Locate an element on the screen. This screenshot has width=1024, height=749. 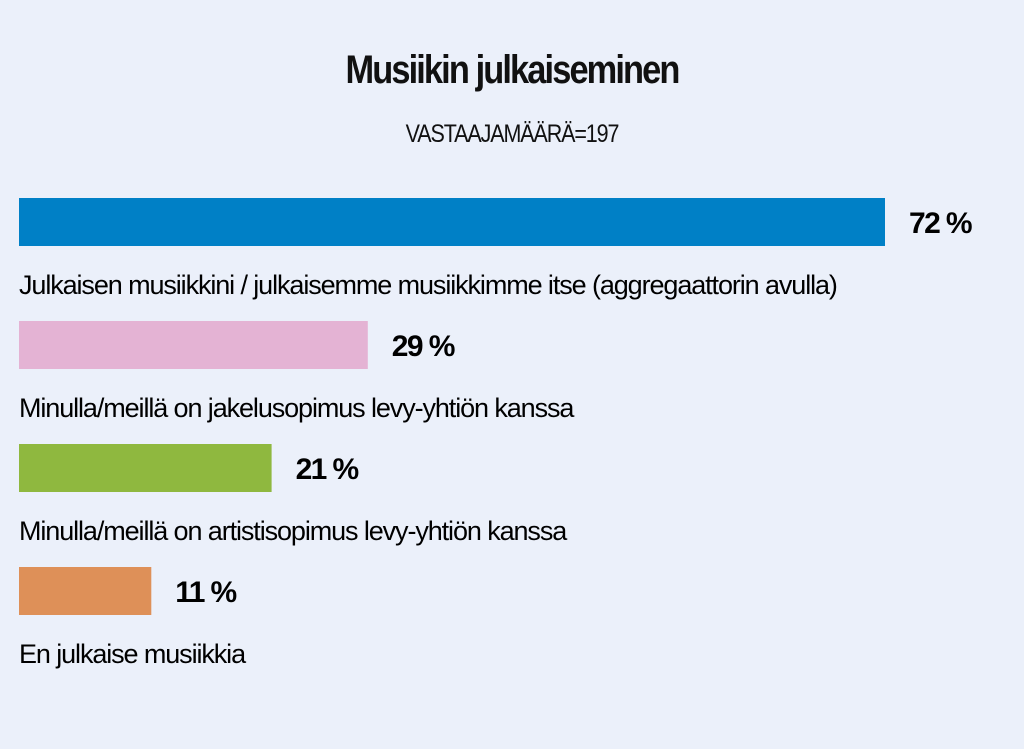
value-label-4: 11 % is located at coordinates (205, 592).